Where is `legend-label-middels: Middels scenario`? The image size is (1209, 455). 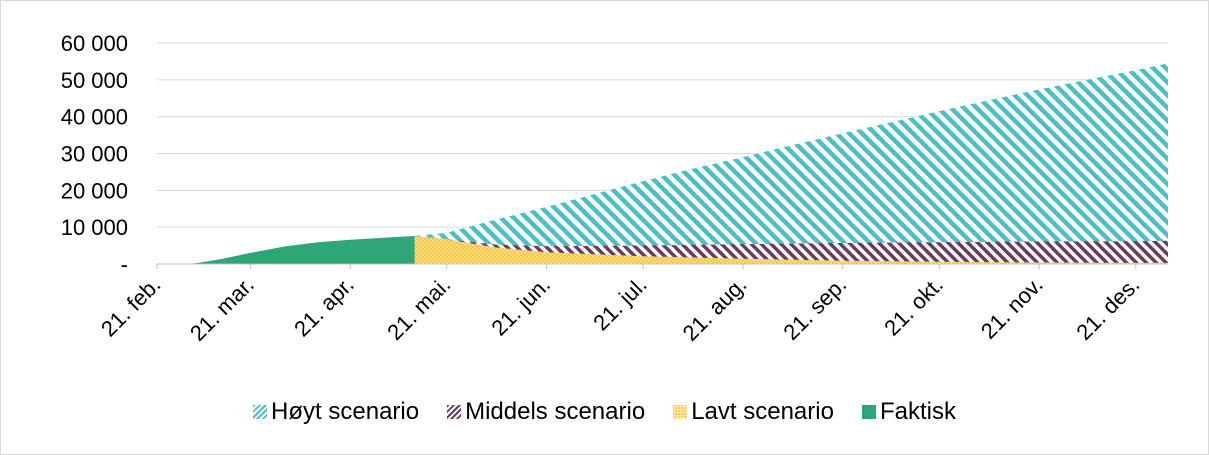 legend-label-middels: Middels scenario is located at coordinates (555, 411).